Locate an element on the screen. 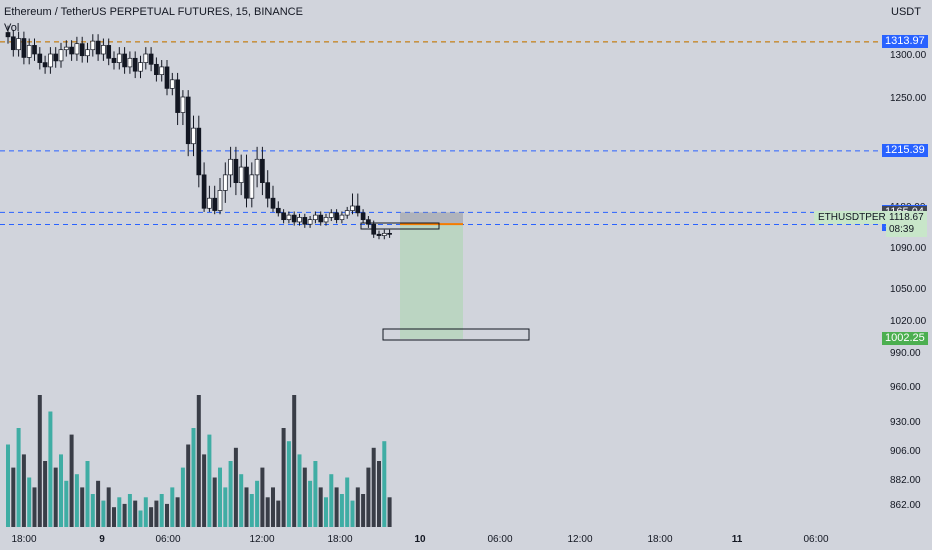 This screenshot has height=550, width=932. price-unit: USDT is located at coordinates (906, 12).